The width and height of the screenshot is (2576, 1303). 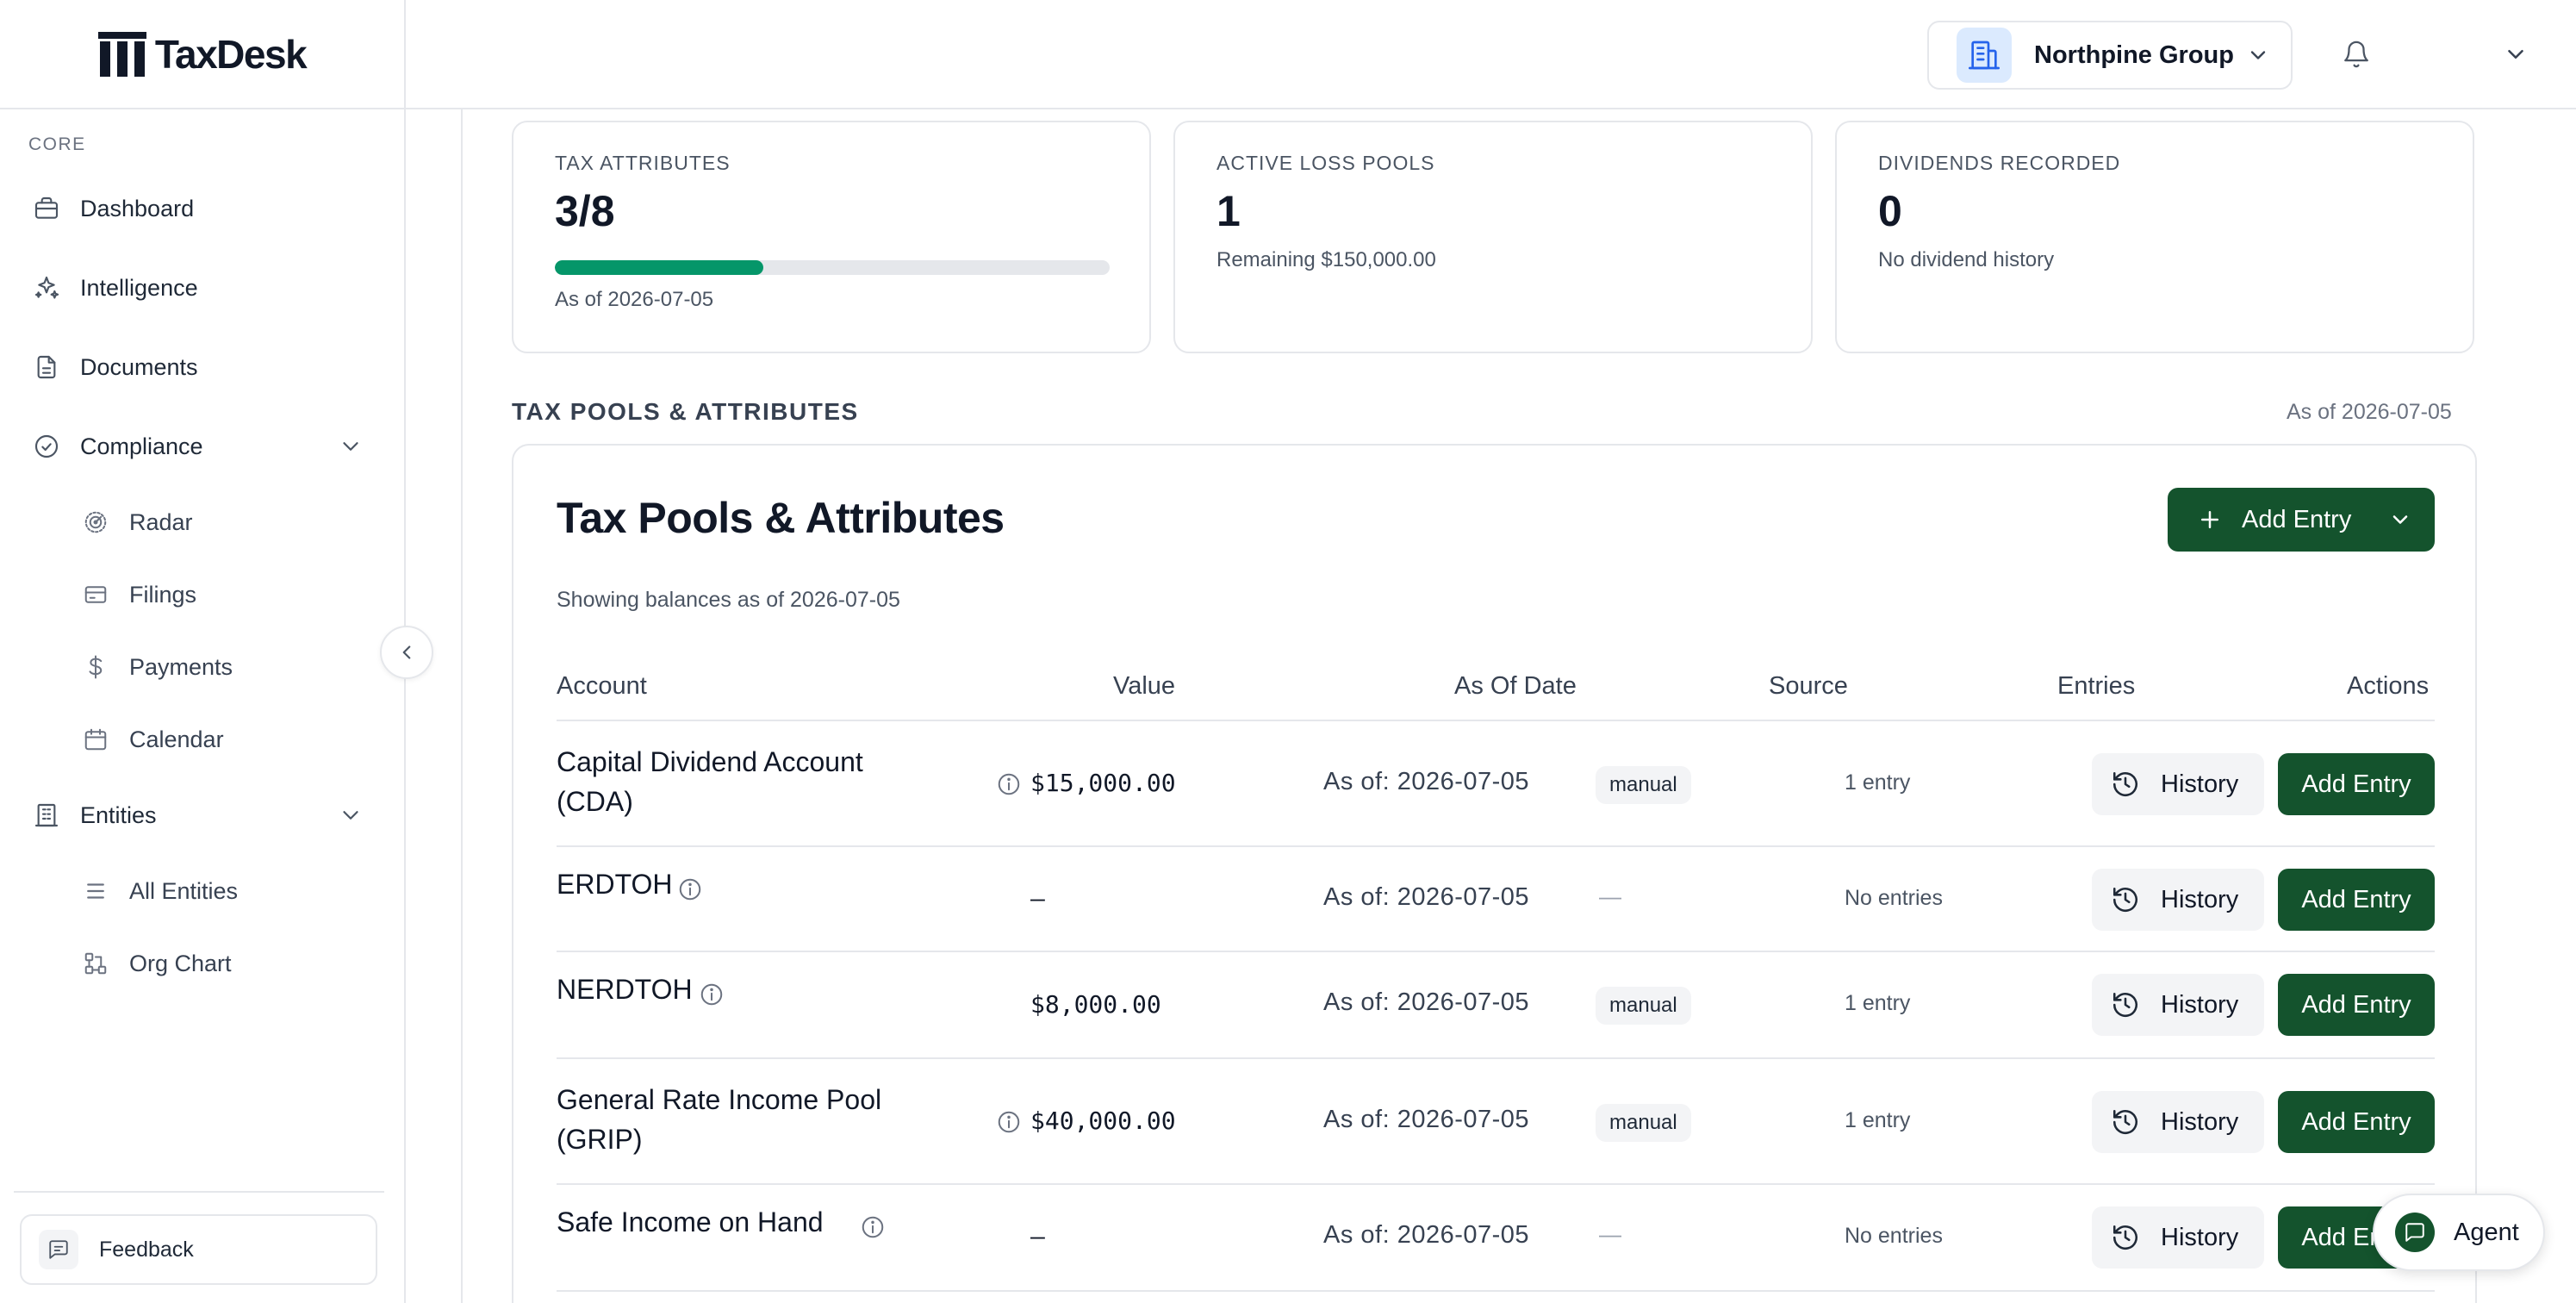 What do you see at coordinates (1095, 1005) in the screenshot?
I see `account-value: $8,000.00` at bounding box center [1095, 1005].